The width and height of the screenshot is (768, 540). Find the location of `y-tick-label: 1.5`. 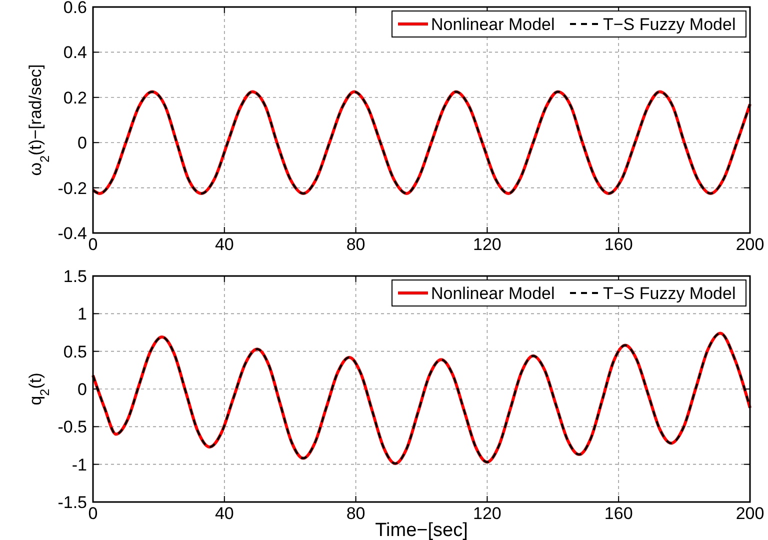

y-tick-label: 1.5 is located at coordinates (75, 276).